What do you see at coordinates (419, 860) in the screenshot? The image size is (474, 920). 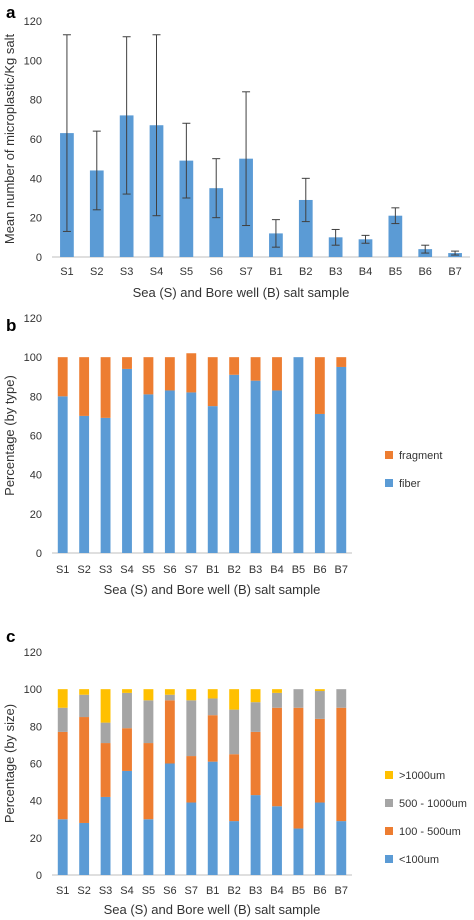 I see `legend-label: <100um` at bounding box center [419, 860].